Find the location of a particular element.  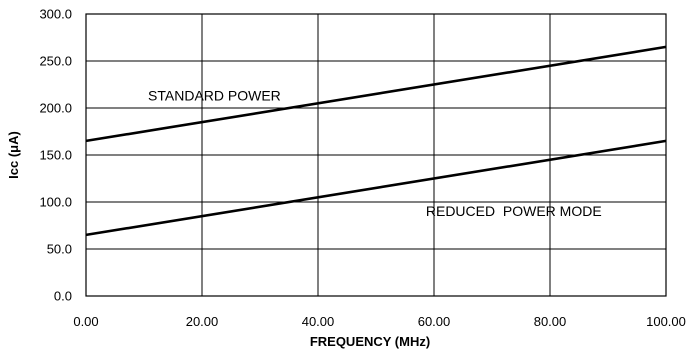

x-tick-label: 40.00 is located at coordinates (318, 321).